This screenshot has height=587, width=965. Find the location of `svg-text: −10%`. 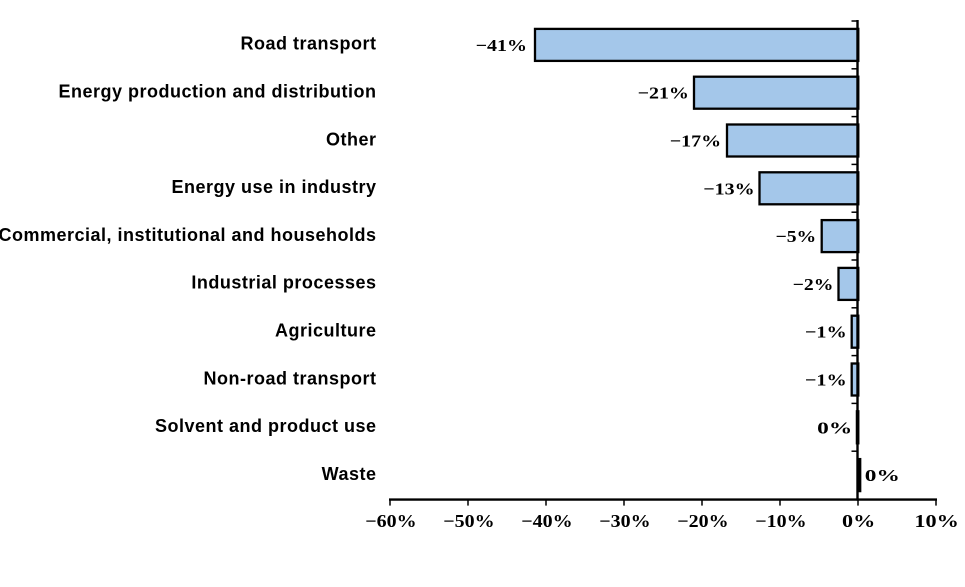

svg-text: −10% is located at coordinates (780, 521).